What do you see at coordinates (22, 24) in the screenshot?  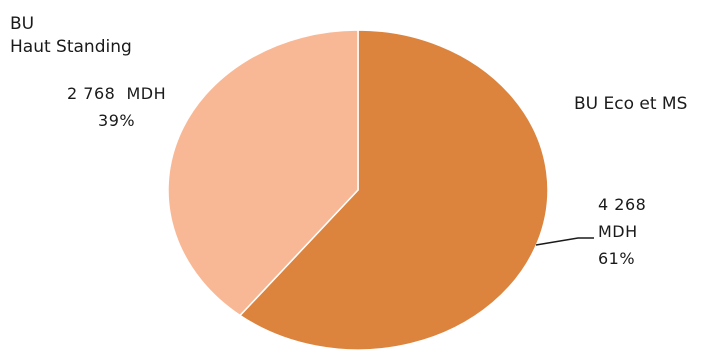 I see `category-label-line: BU` at bounding box center [22, 24].